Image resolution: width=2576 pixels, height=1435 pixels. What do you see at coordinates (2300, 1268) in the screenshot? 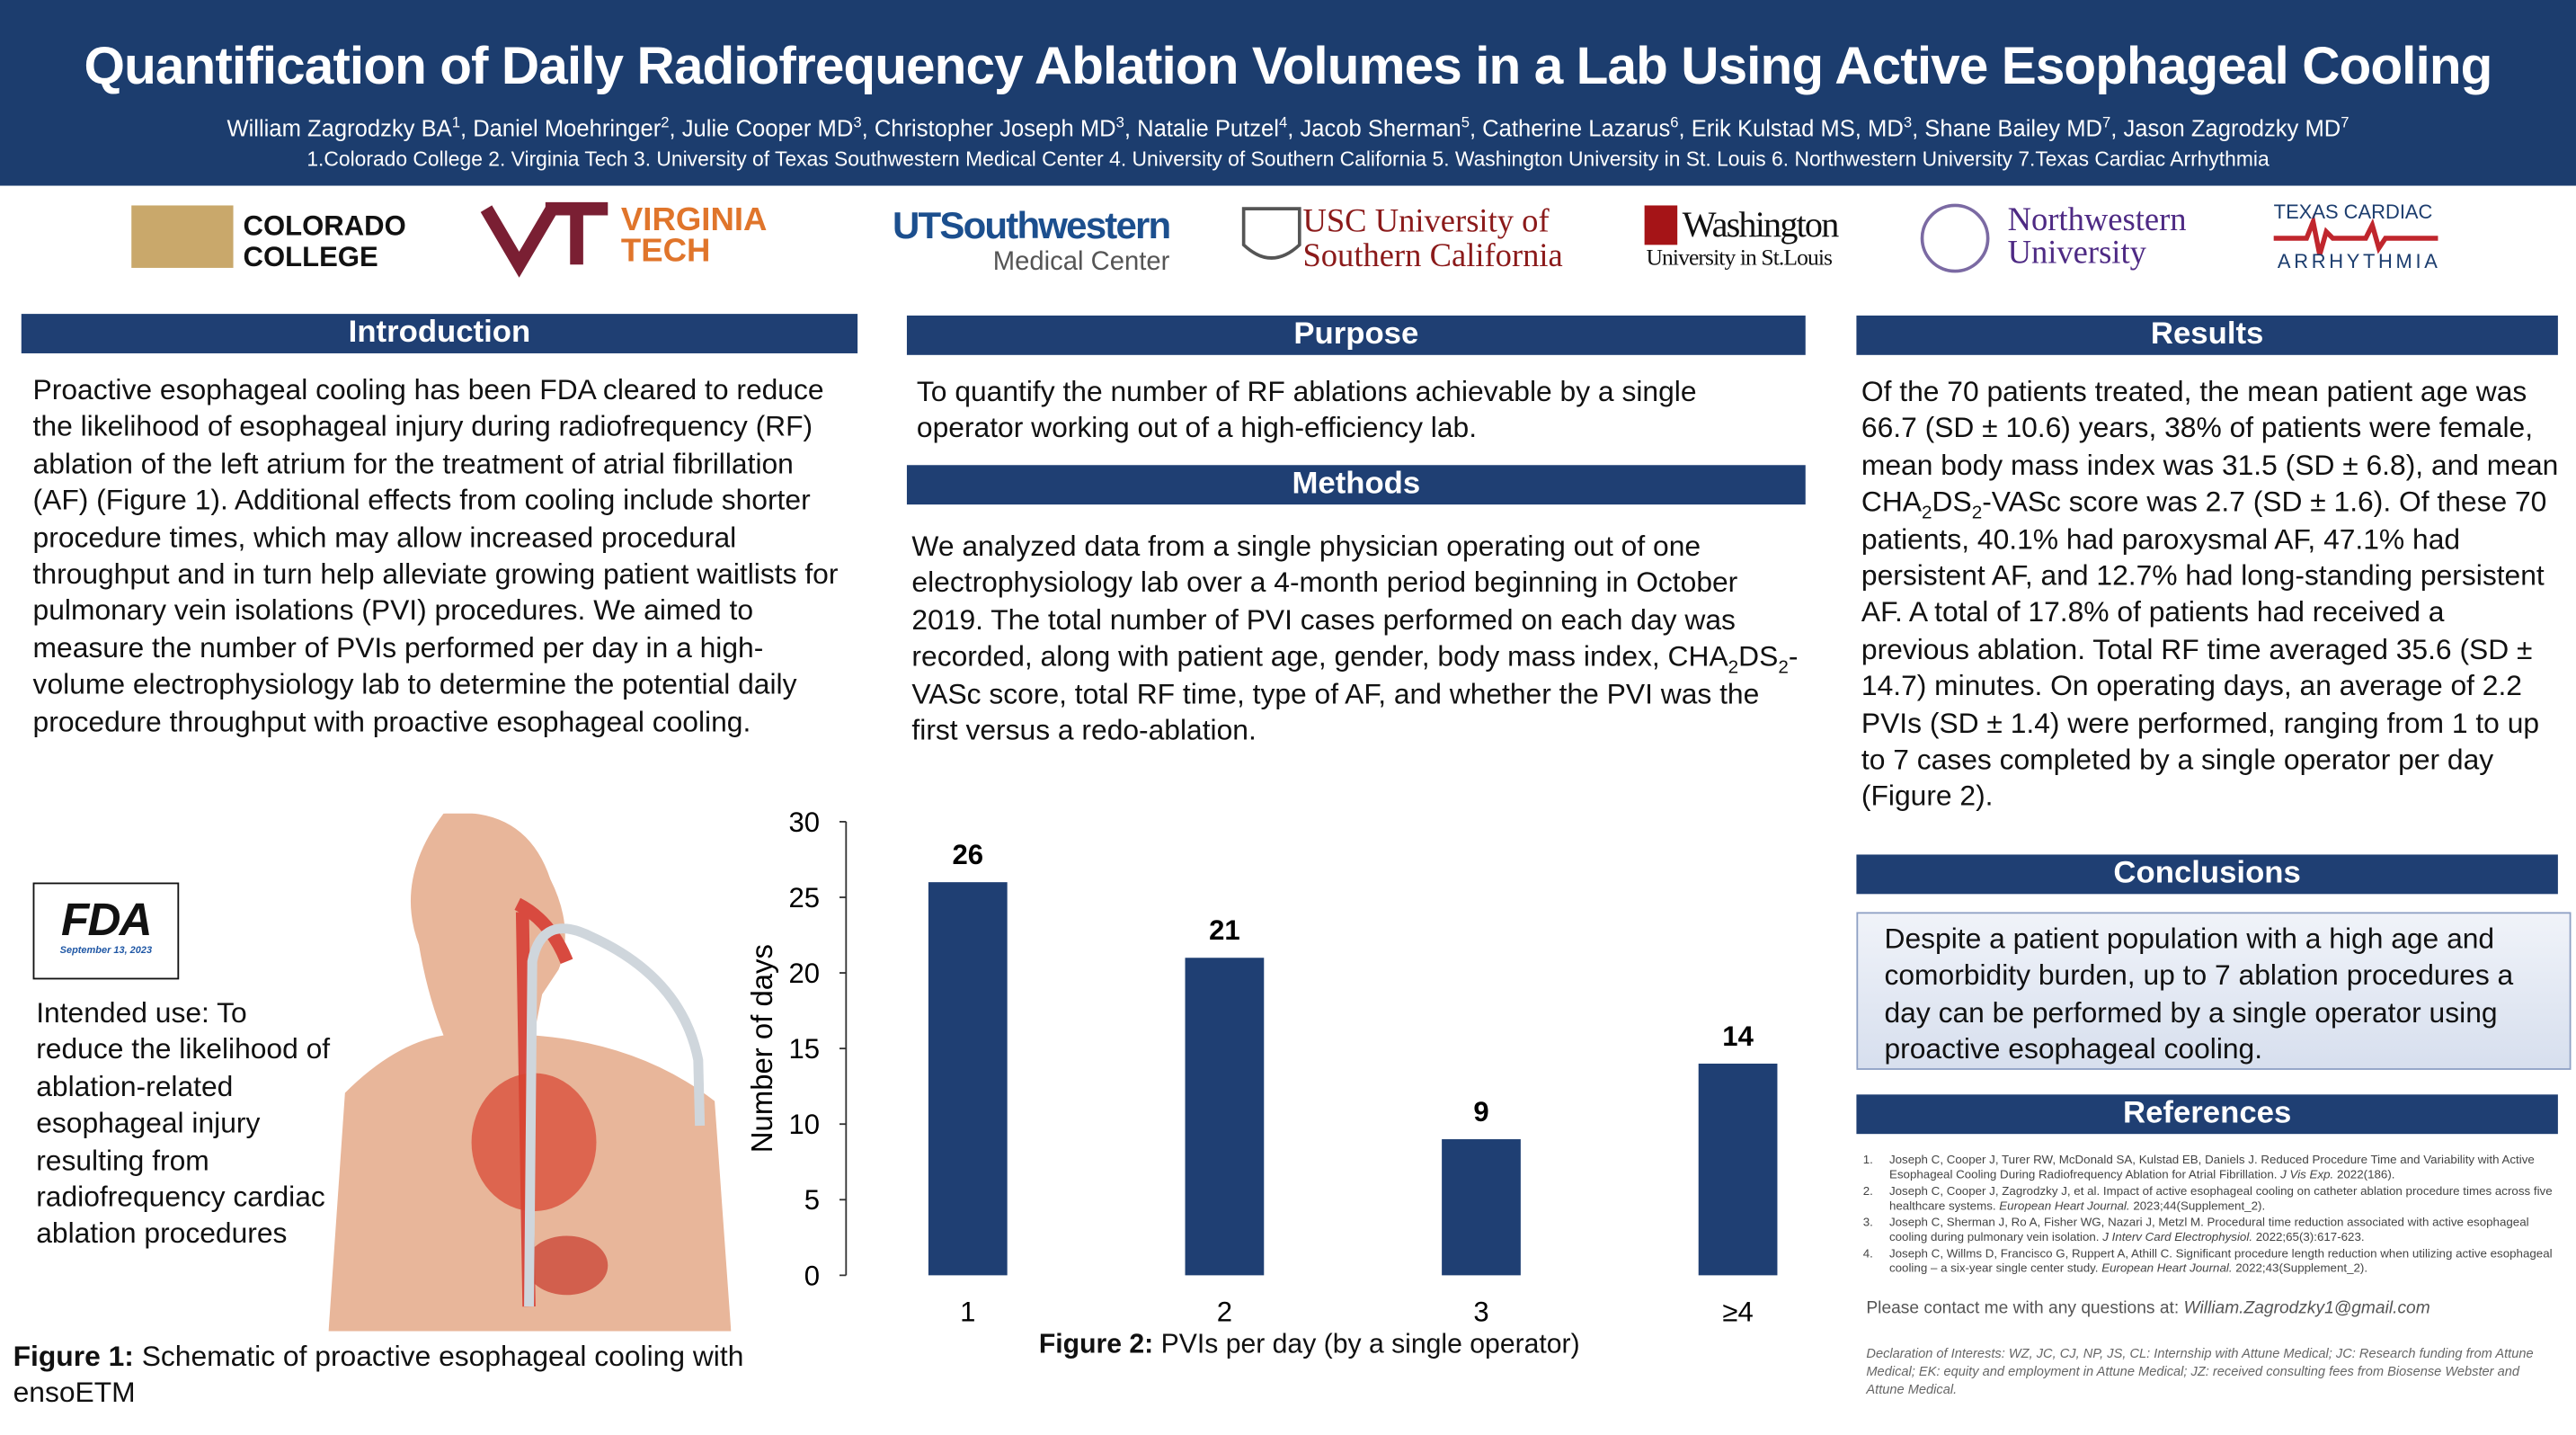
I see `text-run: 2022;43(Supplement_2).` at bounding box center [2300, 1268].